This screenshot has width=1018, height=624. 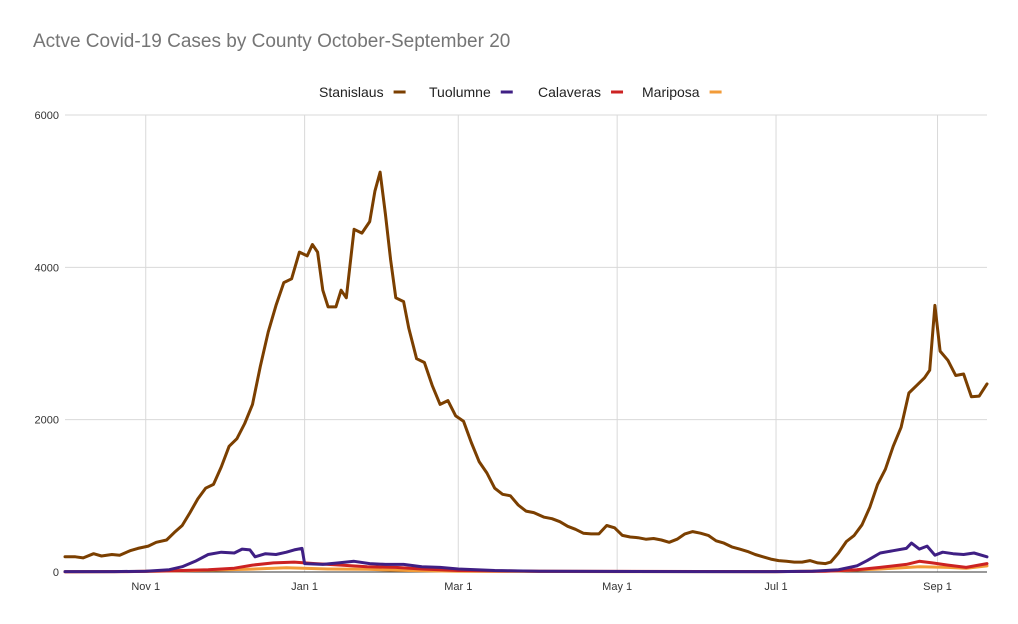 I want to click on x-tick-label: Jan 1, so click(x=304, y=587).